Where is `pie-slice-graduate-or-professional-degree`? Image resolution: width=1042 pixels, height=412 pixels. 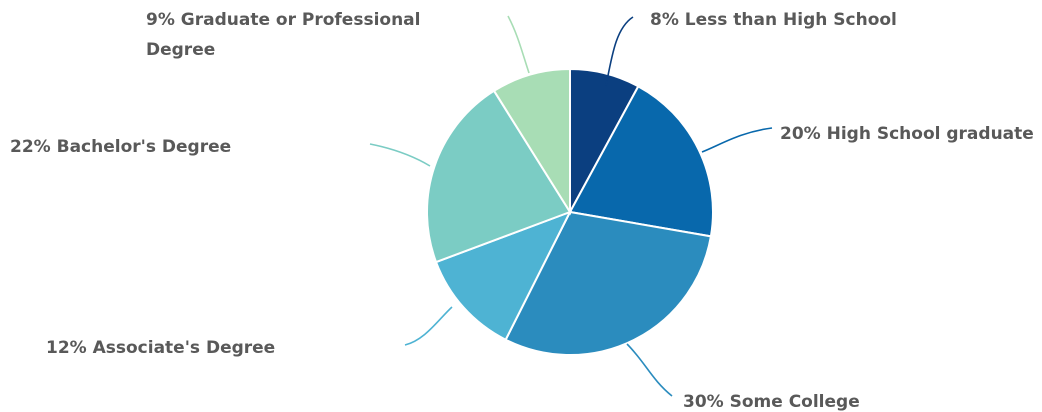 pie-slice-graduate-or-professional-degree is located at coordinates (531, 141).